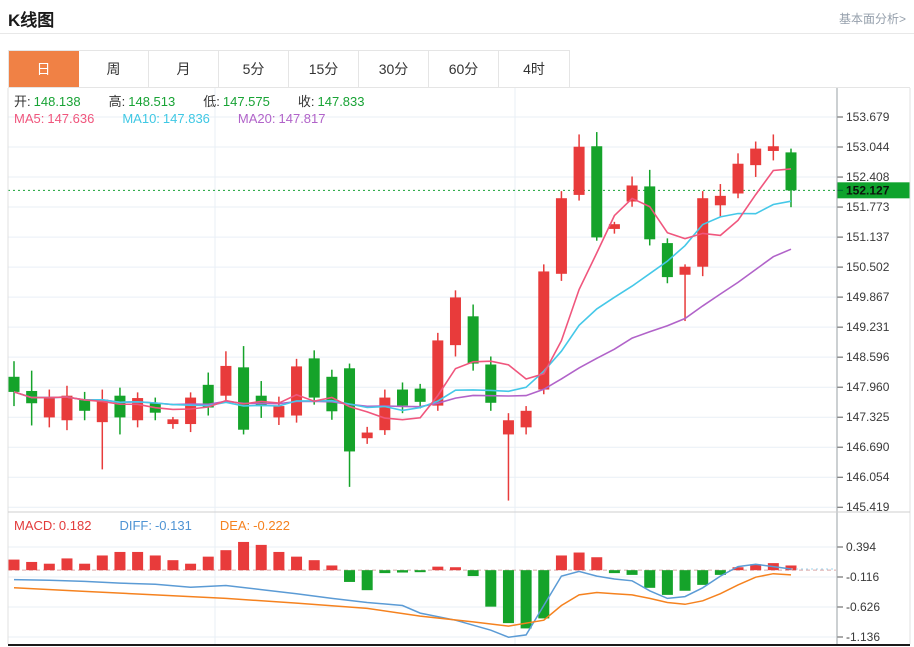  What do you see at coordinates (184, 69) in the screenshot?
I see `tab-period-2: 月` at bounding box center [184, 69].